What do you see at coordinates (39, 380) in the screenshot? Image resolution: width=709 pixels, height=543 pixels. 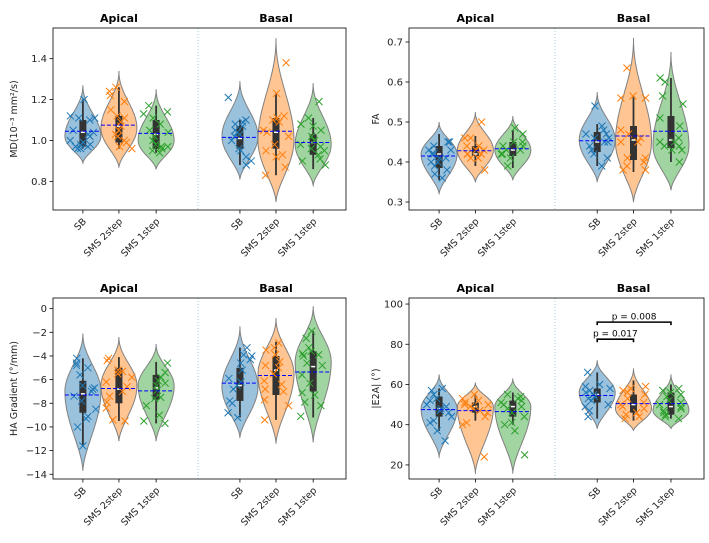 I see `y-tick-label: −6` at bounding box center [39, 380].